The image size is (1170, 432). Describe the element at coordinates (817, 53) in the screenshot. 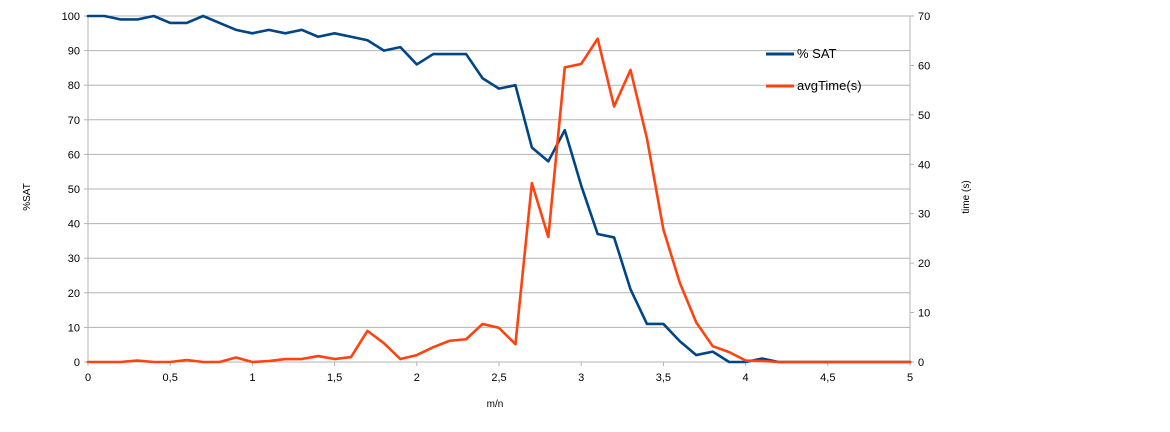

I see `legend-label-sat: % SAT` at that location.